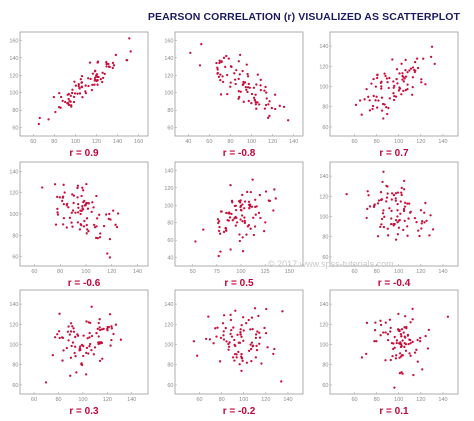  What do you see at coordinates (138, 142) in the screenshot?
I see `x-tick-label: 160` at bounding box center [138, 142].